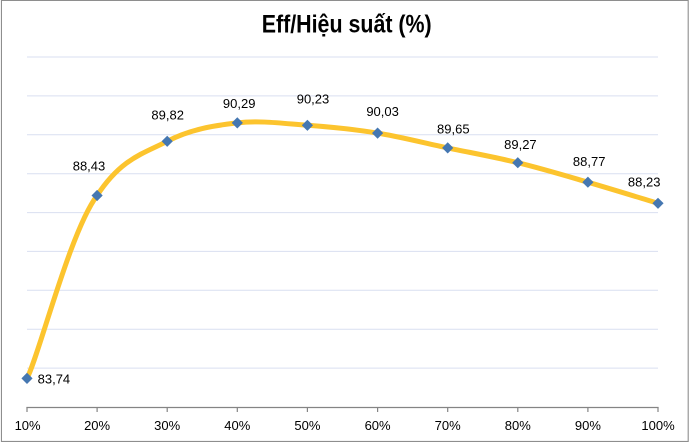  I want to click on svg-text: 10%, so click(28, 425).